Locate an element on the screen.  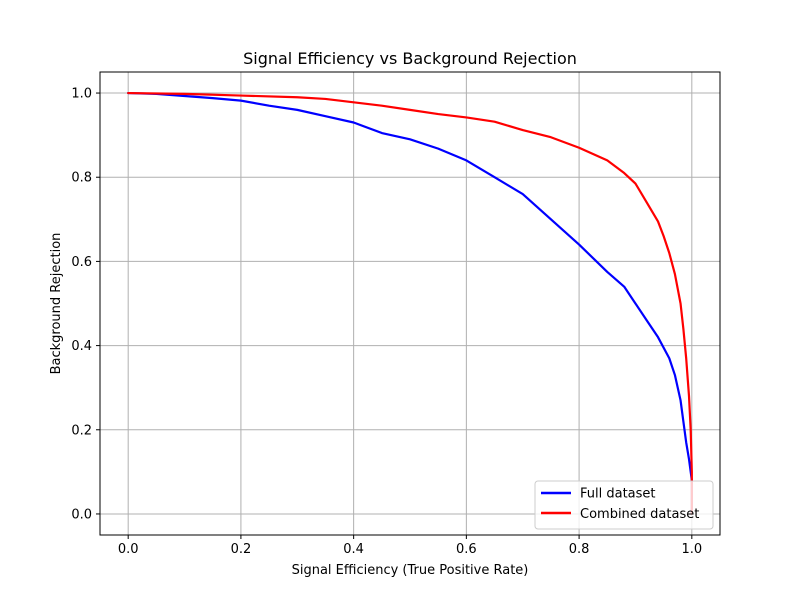
x-tick-label: 0.0 is located at coordinates (128, 549).